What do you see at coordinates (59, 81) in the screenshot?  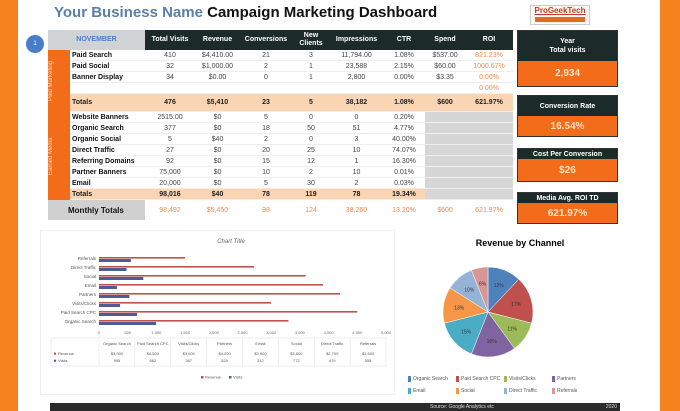 I see `section-label: Paid Marketing` at bounding box center [59, 81].